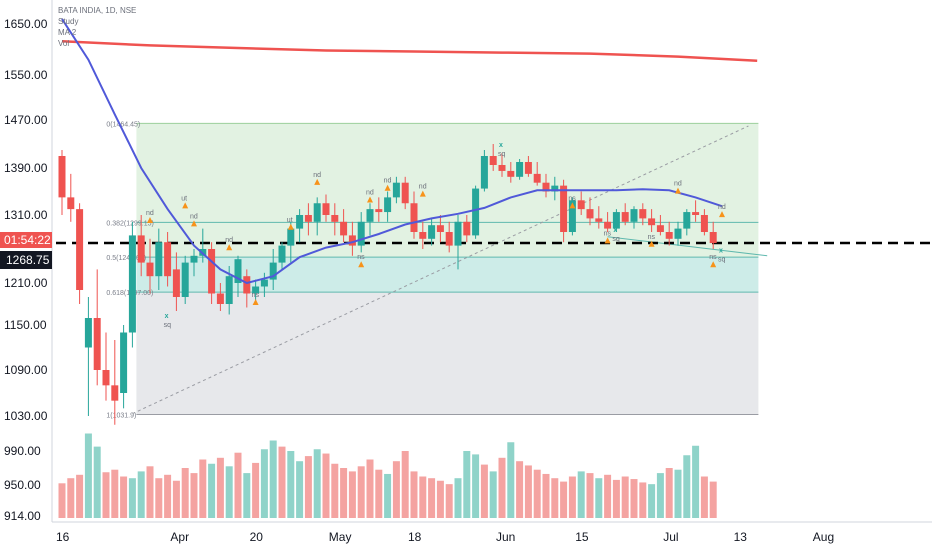  Describe the element at coordinates (492, 532) in the screenshot. I see `time-axis: 16 Apr 20 May 18 Jun 15 Jul 13 Aug` at that location.